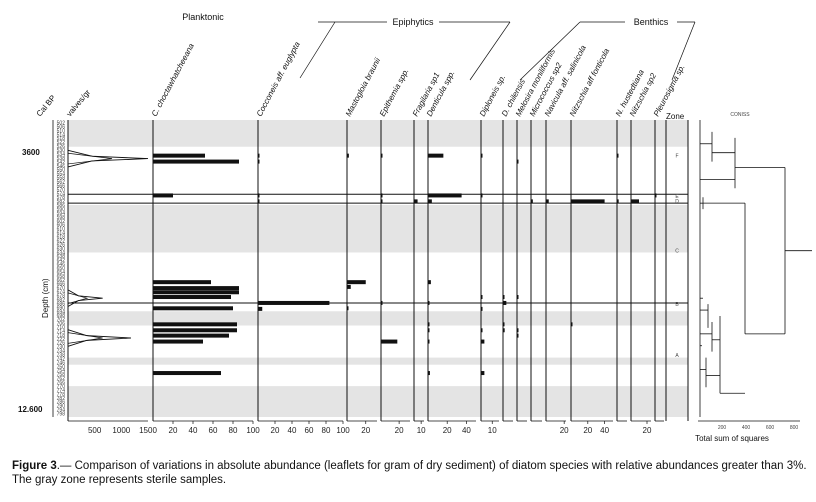  I want to click on depth-tick-label: 522, so click(61, 143).